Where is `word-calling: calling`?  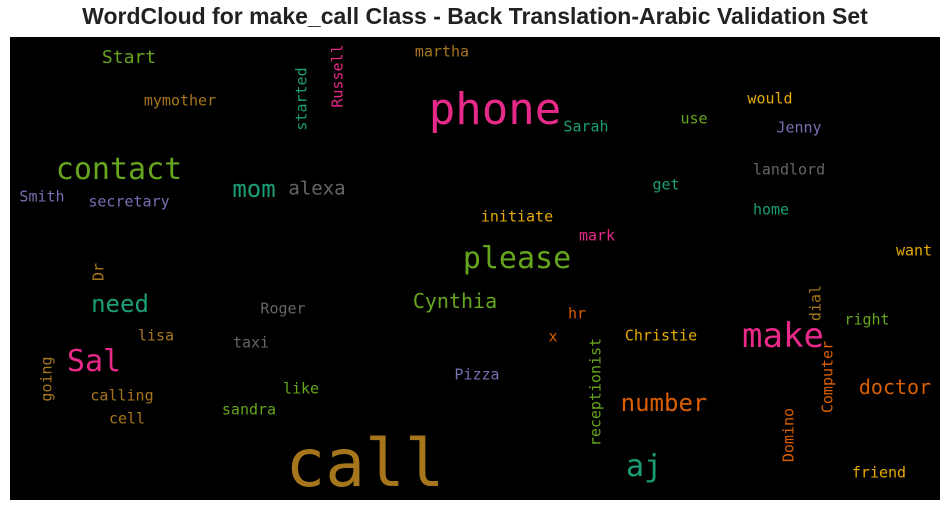 word-calling: calling is located at coordinates (122, 395).